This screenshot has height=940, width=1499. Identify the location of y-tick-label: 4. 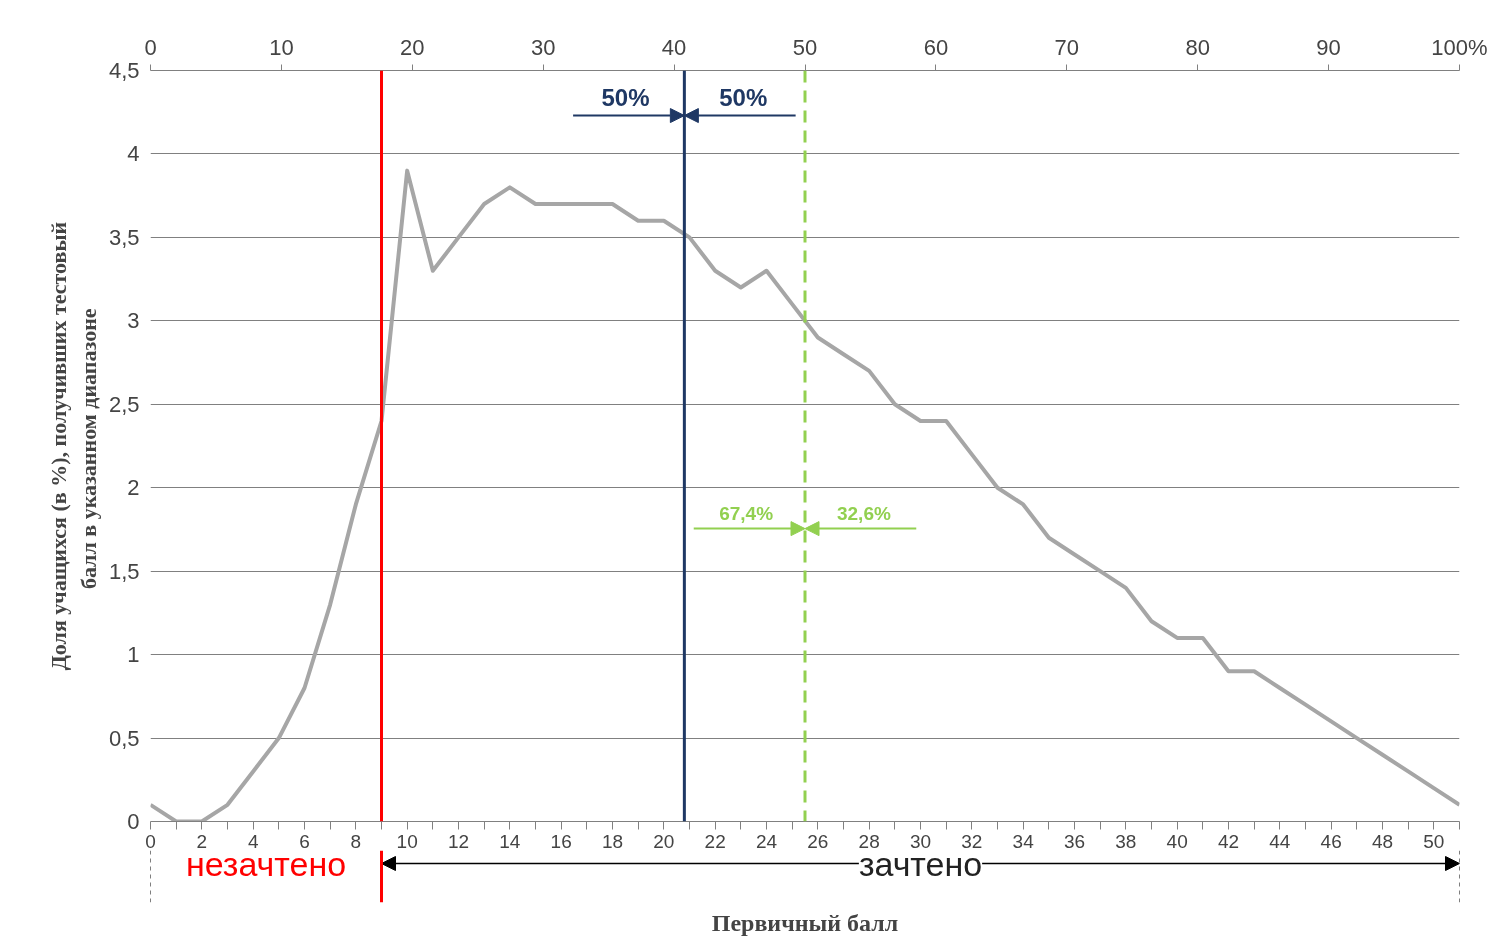
(133, 154).